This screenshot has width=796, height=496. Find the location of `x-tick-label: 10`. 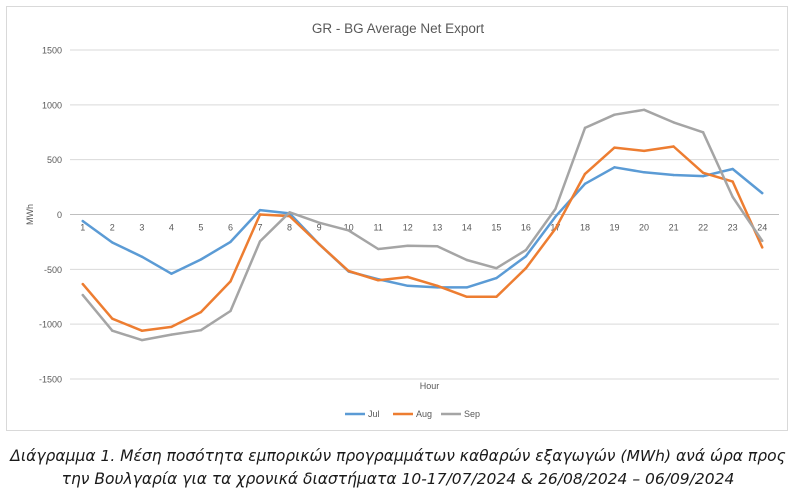

x-tick-label: 10 is located at coordinates (349, 228).